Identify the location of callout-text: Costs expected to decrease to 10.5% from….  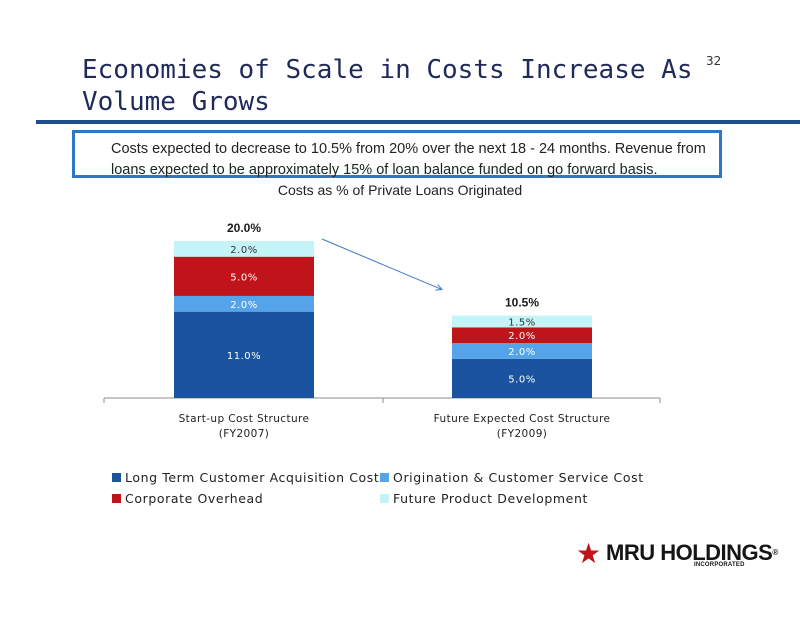
(408, 159).